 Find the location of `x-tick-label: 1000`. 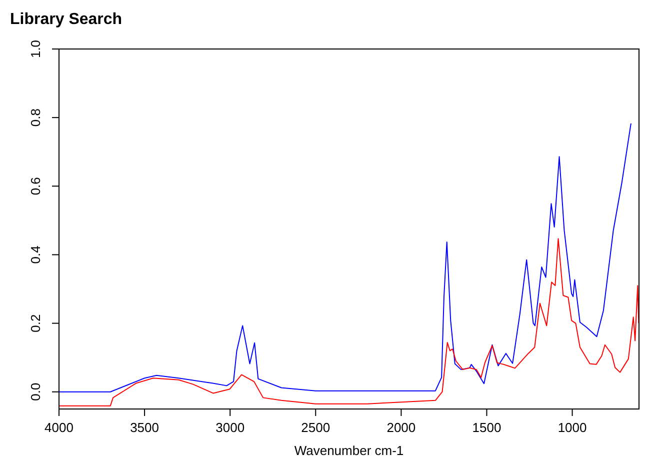

x-tick-label: 1000 is located at coordinates (572, 427).